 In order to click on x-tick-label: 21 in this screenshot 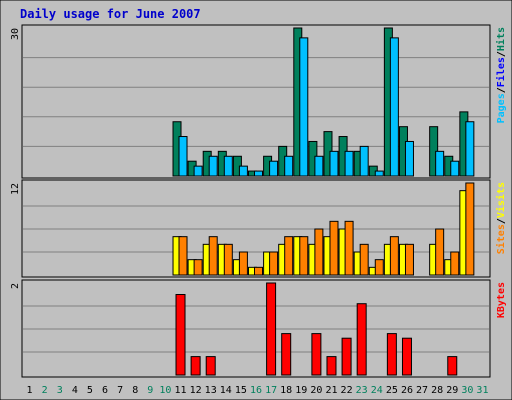, I will do `click(331, 390)`.